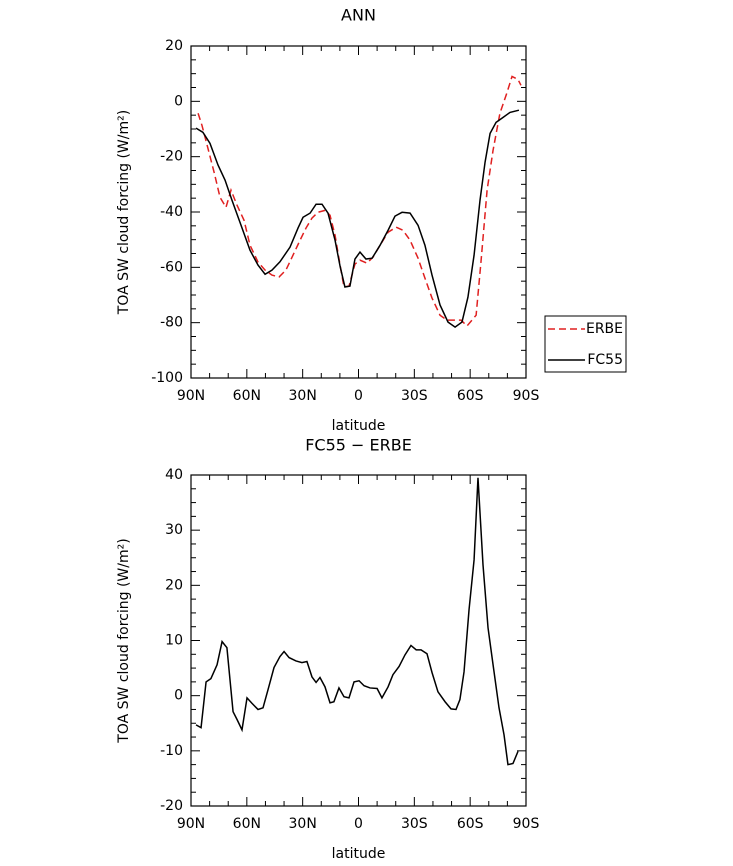 This screenshot has height=866, width=733. Describe the element at coordinates (585, 344) in the screenshot. I see `legend-box` at that location.